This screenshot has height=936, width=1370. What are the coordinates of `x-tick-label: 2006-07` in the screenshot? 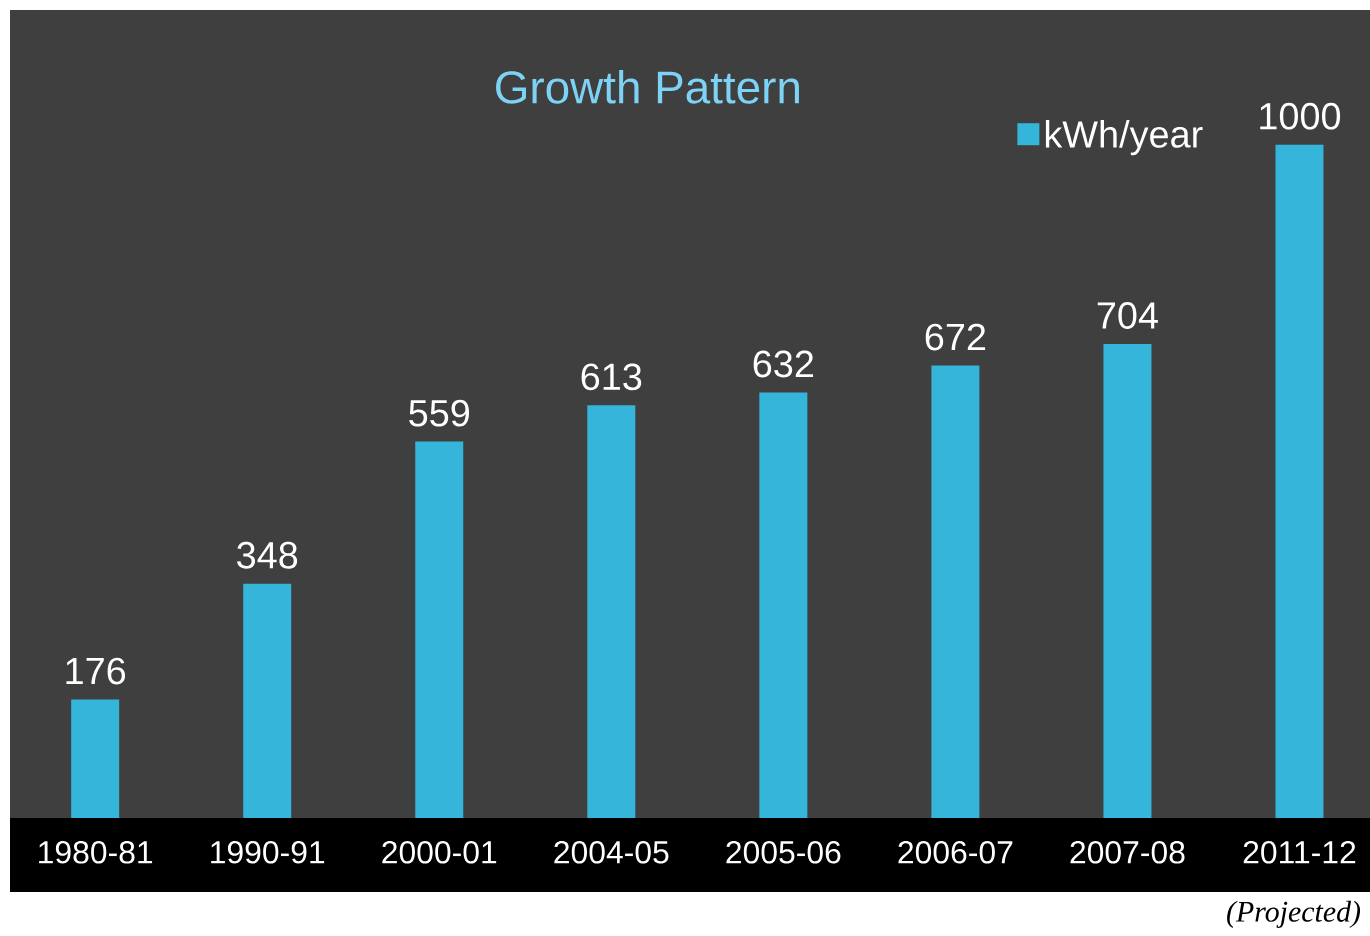 It's located at (955, 852).